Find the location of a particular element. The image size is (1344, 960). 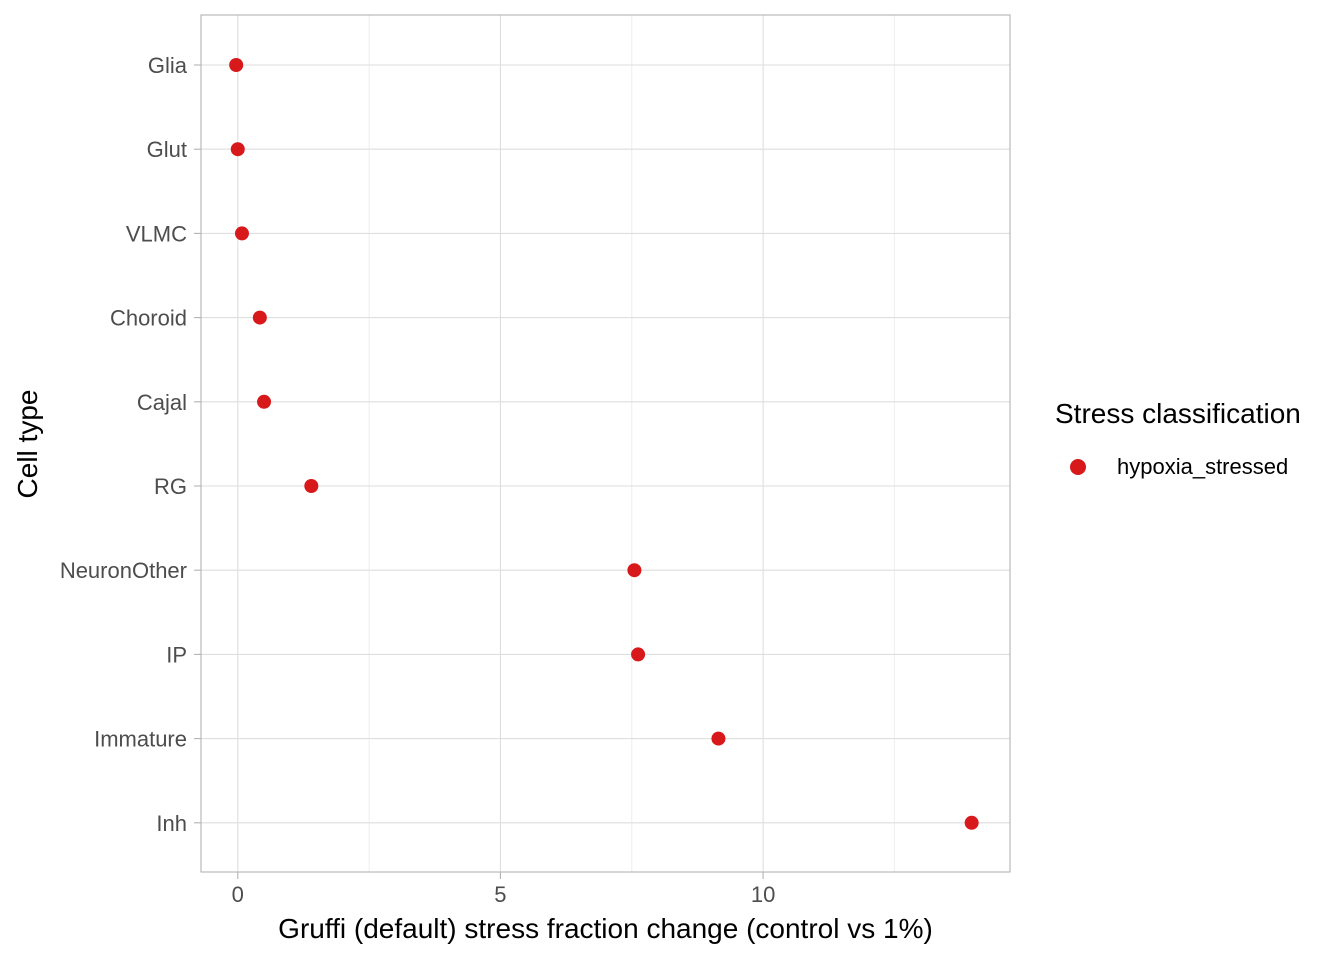

legend-title: Stress classification is located at coordinates (1178, 413).